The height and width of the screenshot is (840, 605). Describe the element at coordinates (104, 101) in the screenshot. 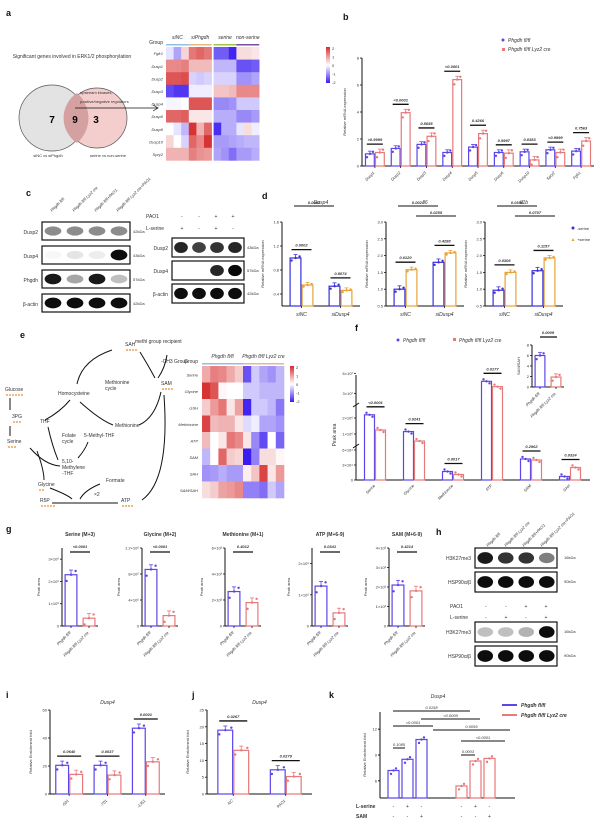

I see `venn-arrow-label-2: positive/negative regulators` at that location.